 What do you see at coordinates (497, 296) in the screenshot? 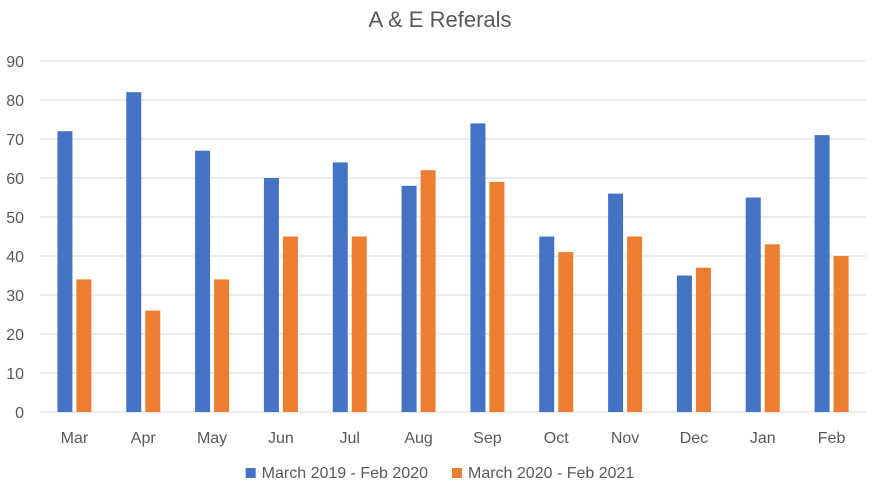
I see `bar-series2-sep` at bounding box center [497, 296].